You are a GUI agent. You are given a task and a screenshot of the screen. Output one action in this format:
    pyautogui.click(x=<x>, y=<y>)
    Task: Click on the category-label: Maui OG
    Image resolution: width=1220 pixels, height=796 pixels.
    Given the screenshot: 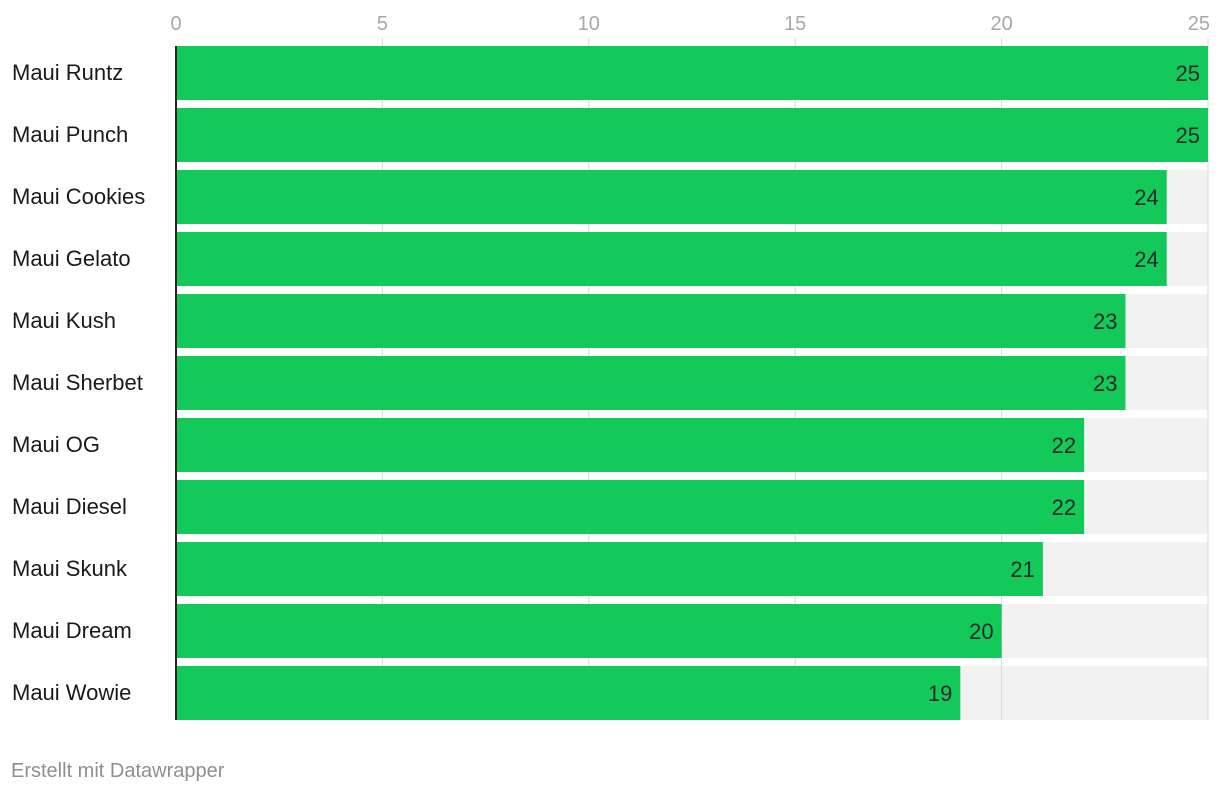 What is the action you would take?
    pyautogui.click(x=56, y=444)
    